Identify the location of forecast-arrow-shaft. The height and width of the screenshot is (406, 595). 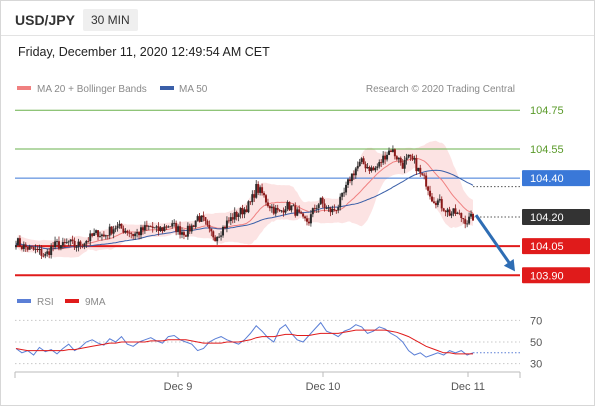
(493, 240).